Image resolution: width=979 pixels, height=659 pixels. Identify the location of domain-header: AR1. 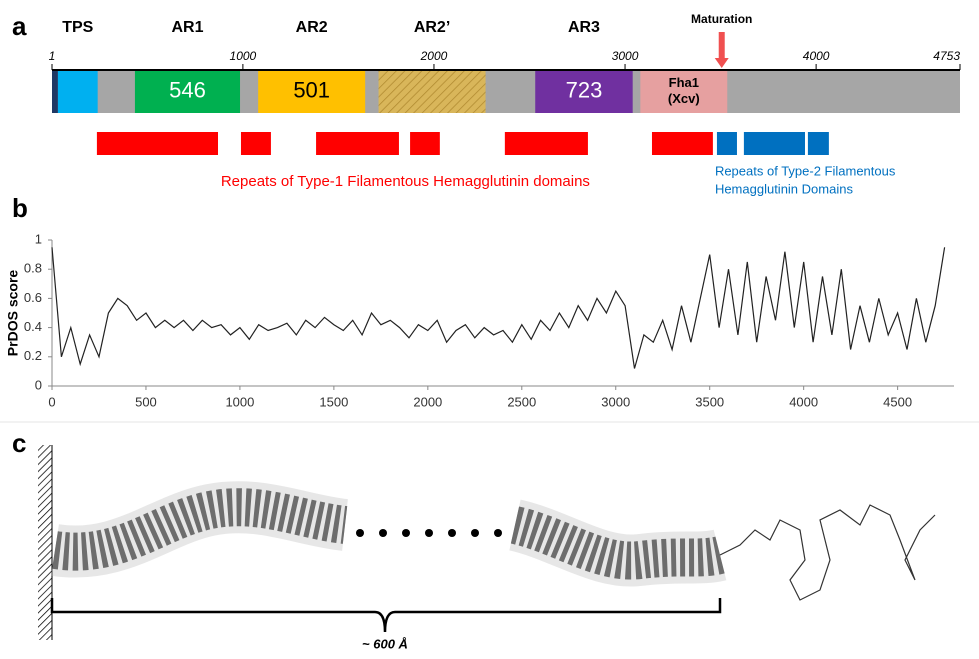
(187, 27).